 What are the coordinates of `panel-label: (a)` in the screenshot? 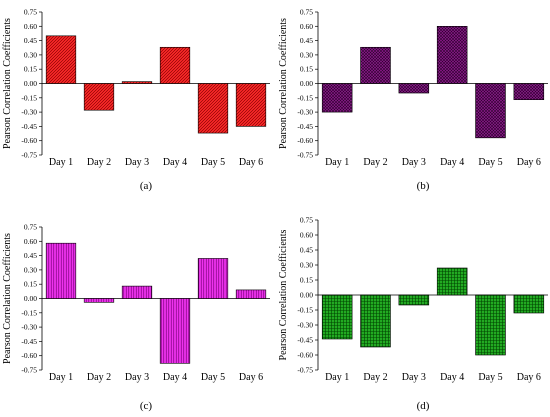 It's located at (146, 186).